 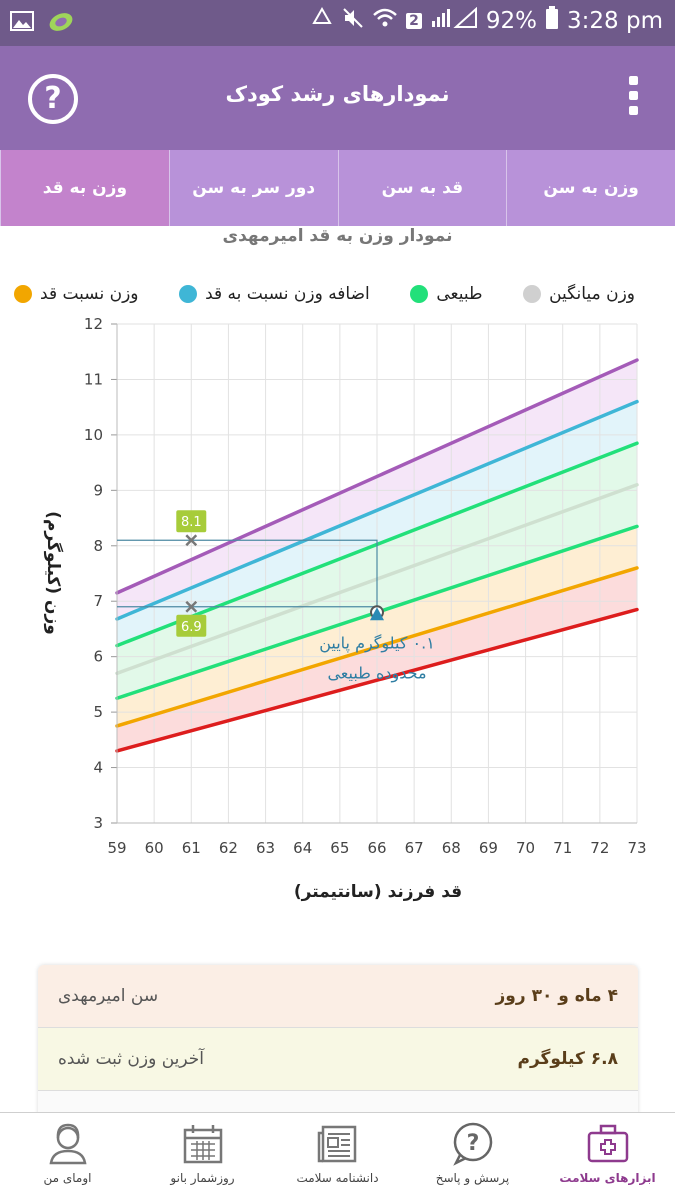 What do you see at coordinates (557, 996) in the screenshot?
I see `age-value: ۴ ماه و ۳۰ روز` at bounding box center [557, 996].